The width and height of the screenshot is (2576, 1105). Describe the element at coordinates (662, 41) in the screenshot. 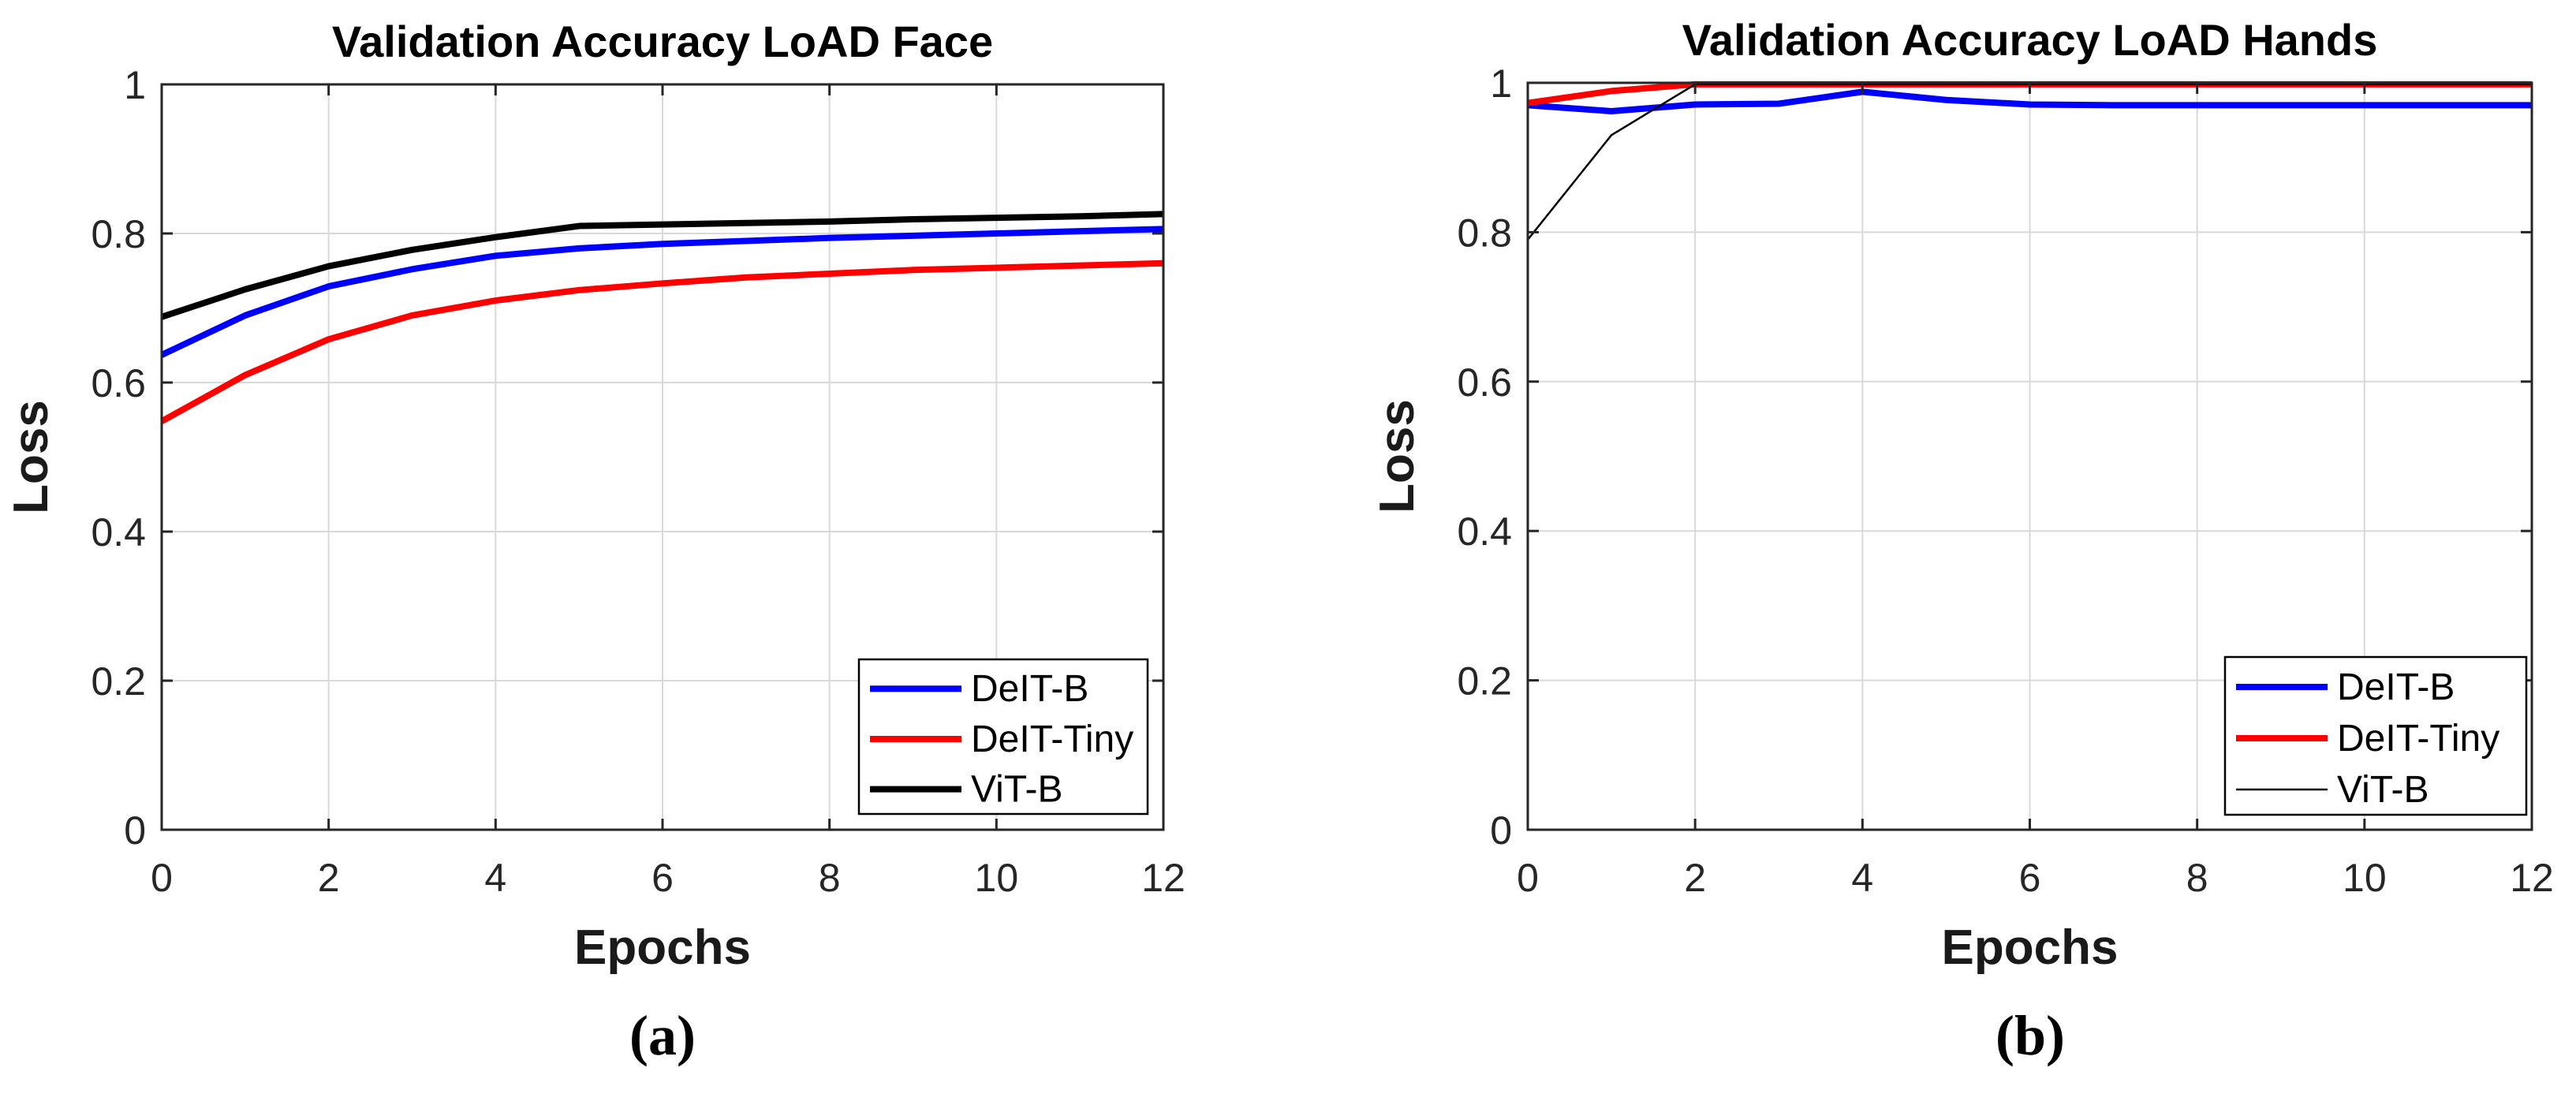

I see `chart-title: Validation Accuracy LoAD Face` at that location.